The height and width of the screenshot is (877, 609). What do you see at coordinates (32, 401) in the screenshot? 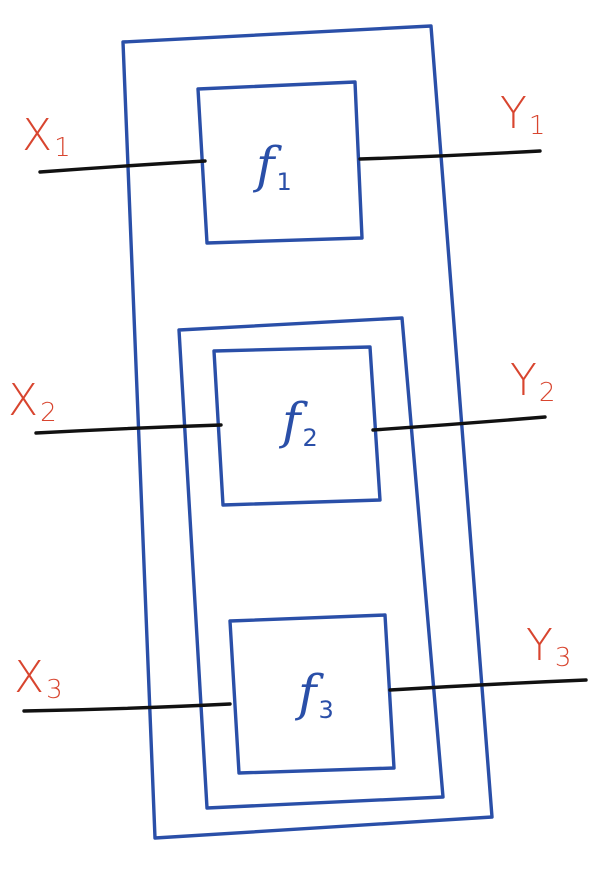
I see `input-label-2: X2` at bounding box center [32, 401].